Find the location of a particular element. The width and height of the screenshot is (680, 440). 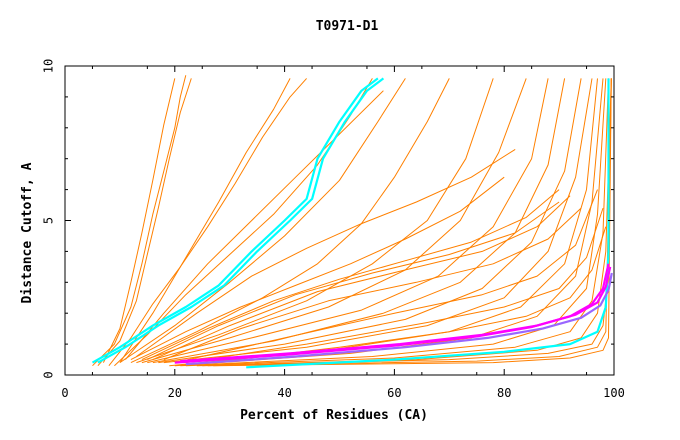

x-tick-label: 80 is located at coordinates (504, 393).